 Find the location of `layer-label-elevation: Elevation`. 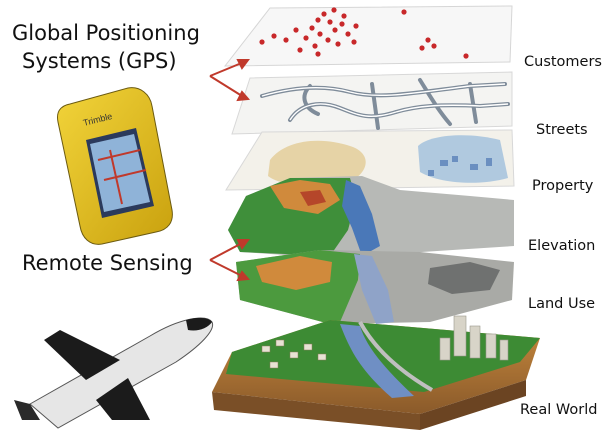

layer-label-elevation: Elevation is located at coordinates (562, 246).